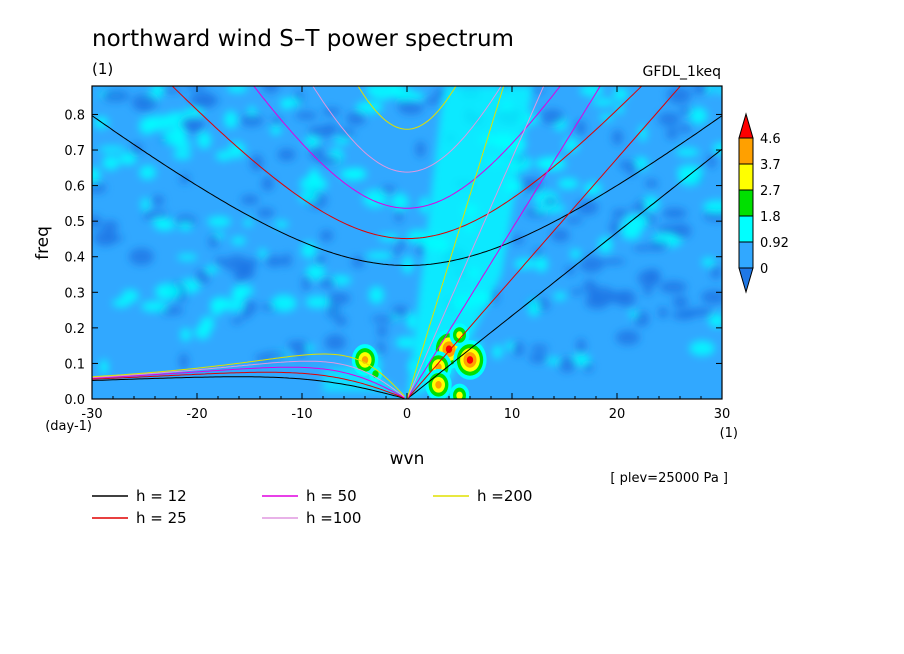  What do you see at coordinates (196, 414) in the screenshot?
I see `x-tick-label: -20` at bounding box center [196, 414].